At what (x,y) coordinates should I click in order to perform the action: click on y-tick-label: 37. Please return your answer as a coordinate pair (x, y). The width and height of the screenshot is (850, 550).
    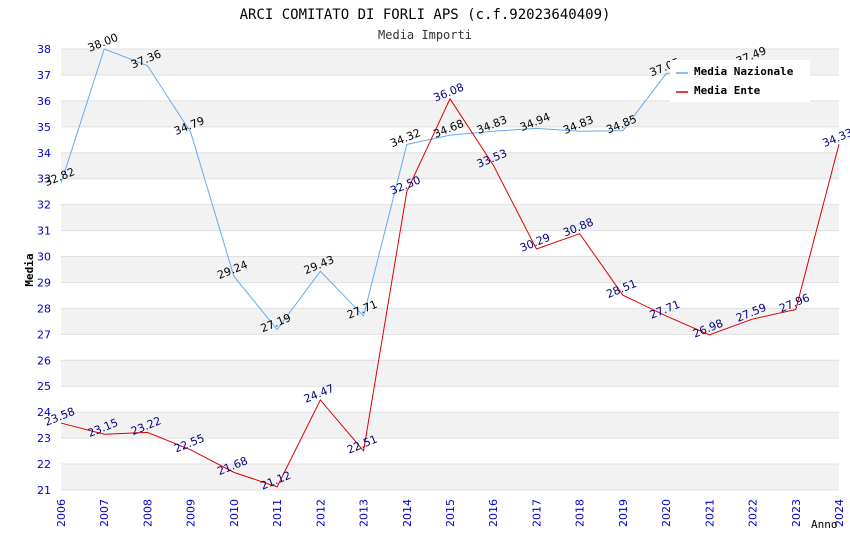
    Looking at the image, I should click on (44, 75).